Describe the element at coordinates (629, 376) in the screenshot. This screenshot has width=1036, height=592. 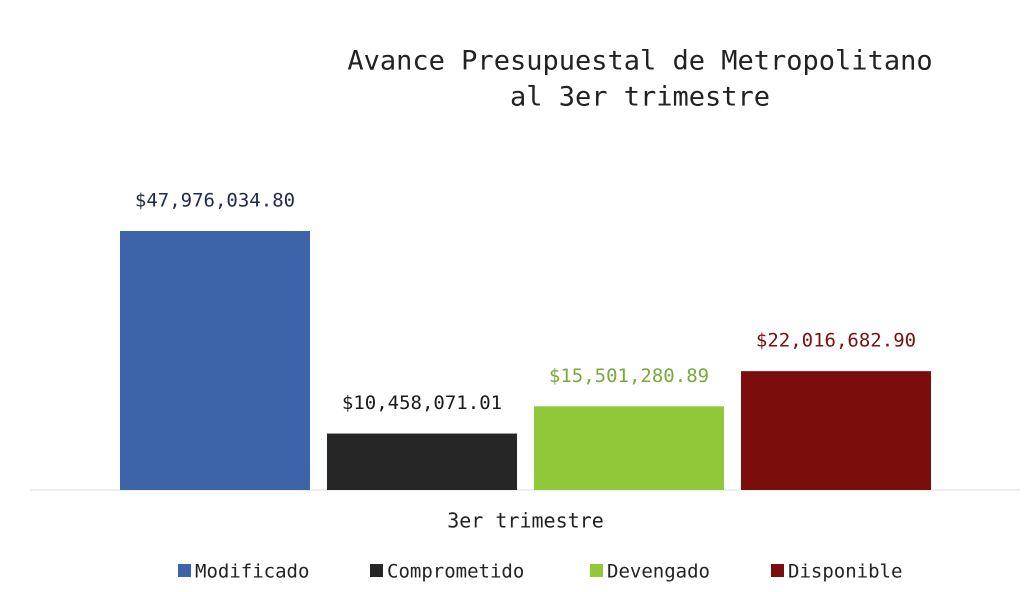
I see `value-label: $15,501,280.89` at that location.